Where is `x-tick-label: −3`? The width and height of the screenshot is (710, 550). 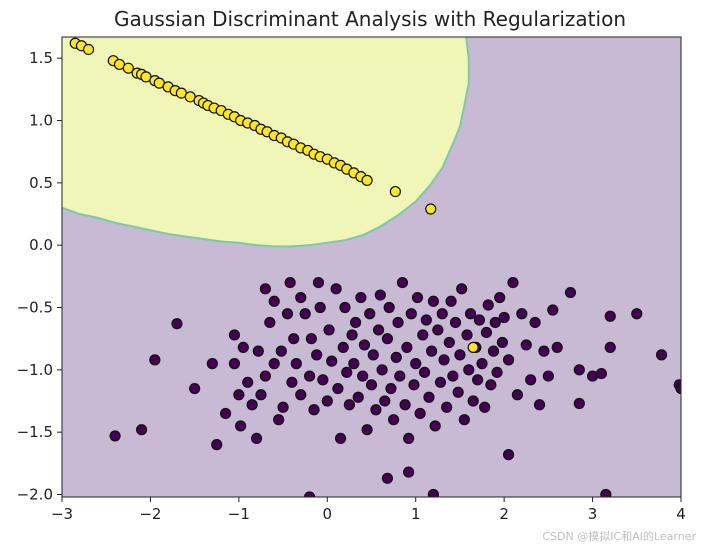 x-tick-label: −3 is located at coordinates (62, 514).